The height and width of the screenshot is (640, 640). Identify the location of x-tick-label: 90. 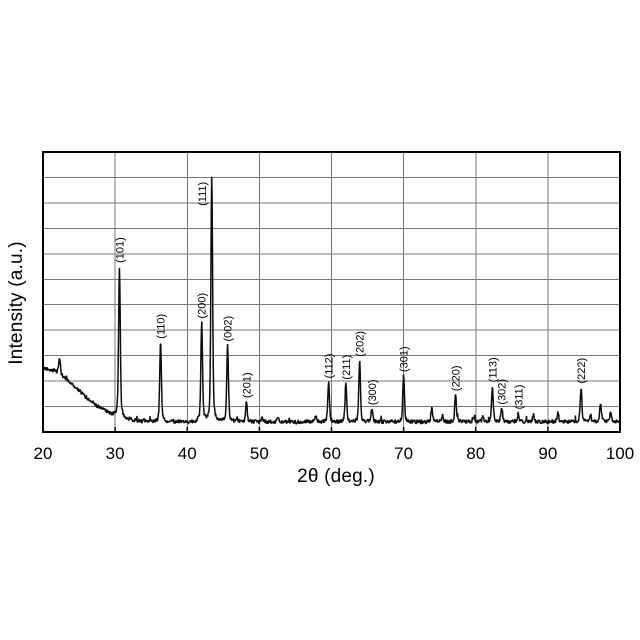
(547, 453).